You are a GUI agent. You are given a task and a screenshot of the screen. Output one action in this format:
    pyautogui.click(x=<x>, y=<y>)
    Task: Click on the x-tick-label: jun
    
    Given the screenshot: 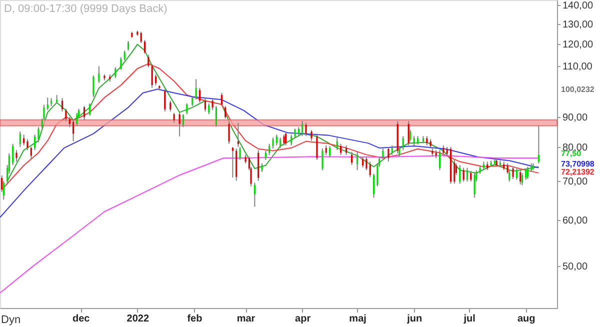 What is the action you would take?
    pyautogui.click(x=414, y=319)
    